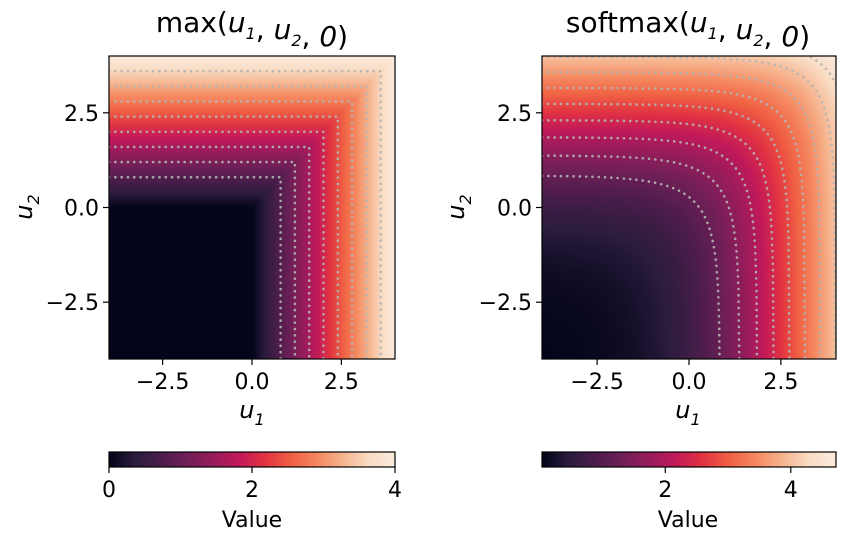 This screenshot has width=858, height=550. Describe the element at coordinates (688, 29) in the screenshot. I see `panel-title: softmax(u1, u2, 0)` at that location.